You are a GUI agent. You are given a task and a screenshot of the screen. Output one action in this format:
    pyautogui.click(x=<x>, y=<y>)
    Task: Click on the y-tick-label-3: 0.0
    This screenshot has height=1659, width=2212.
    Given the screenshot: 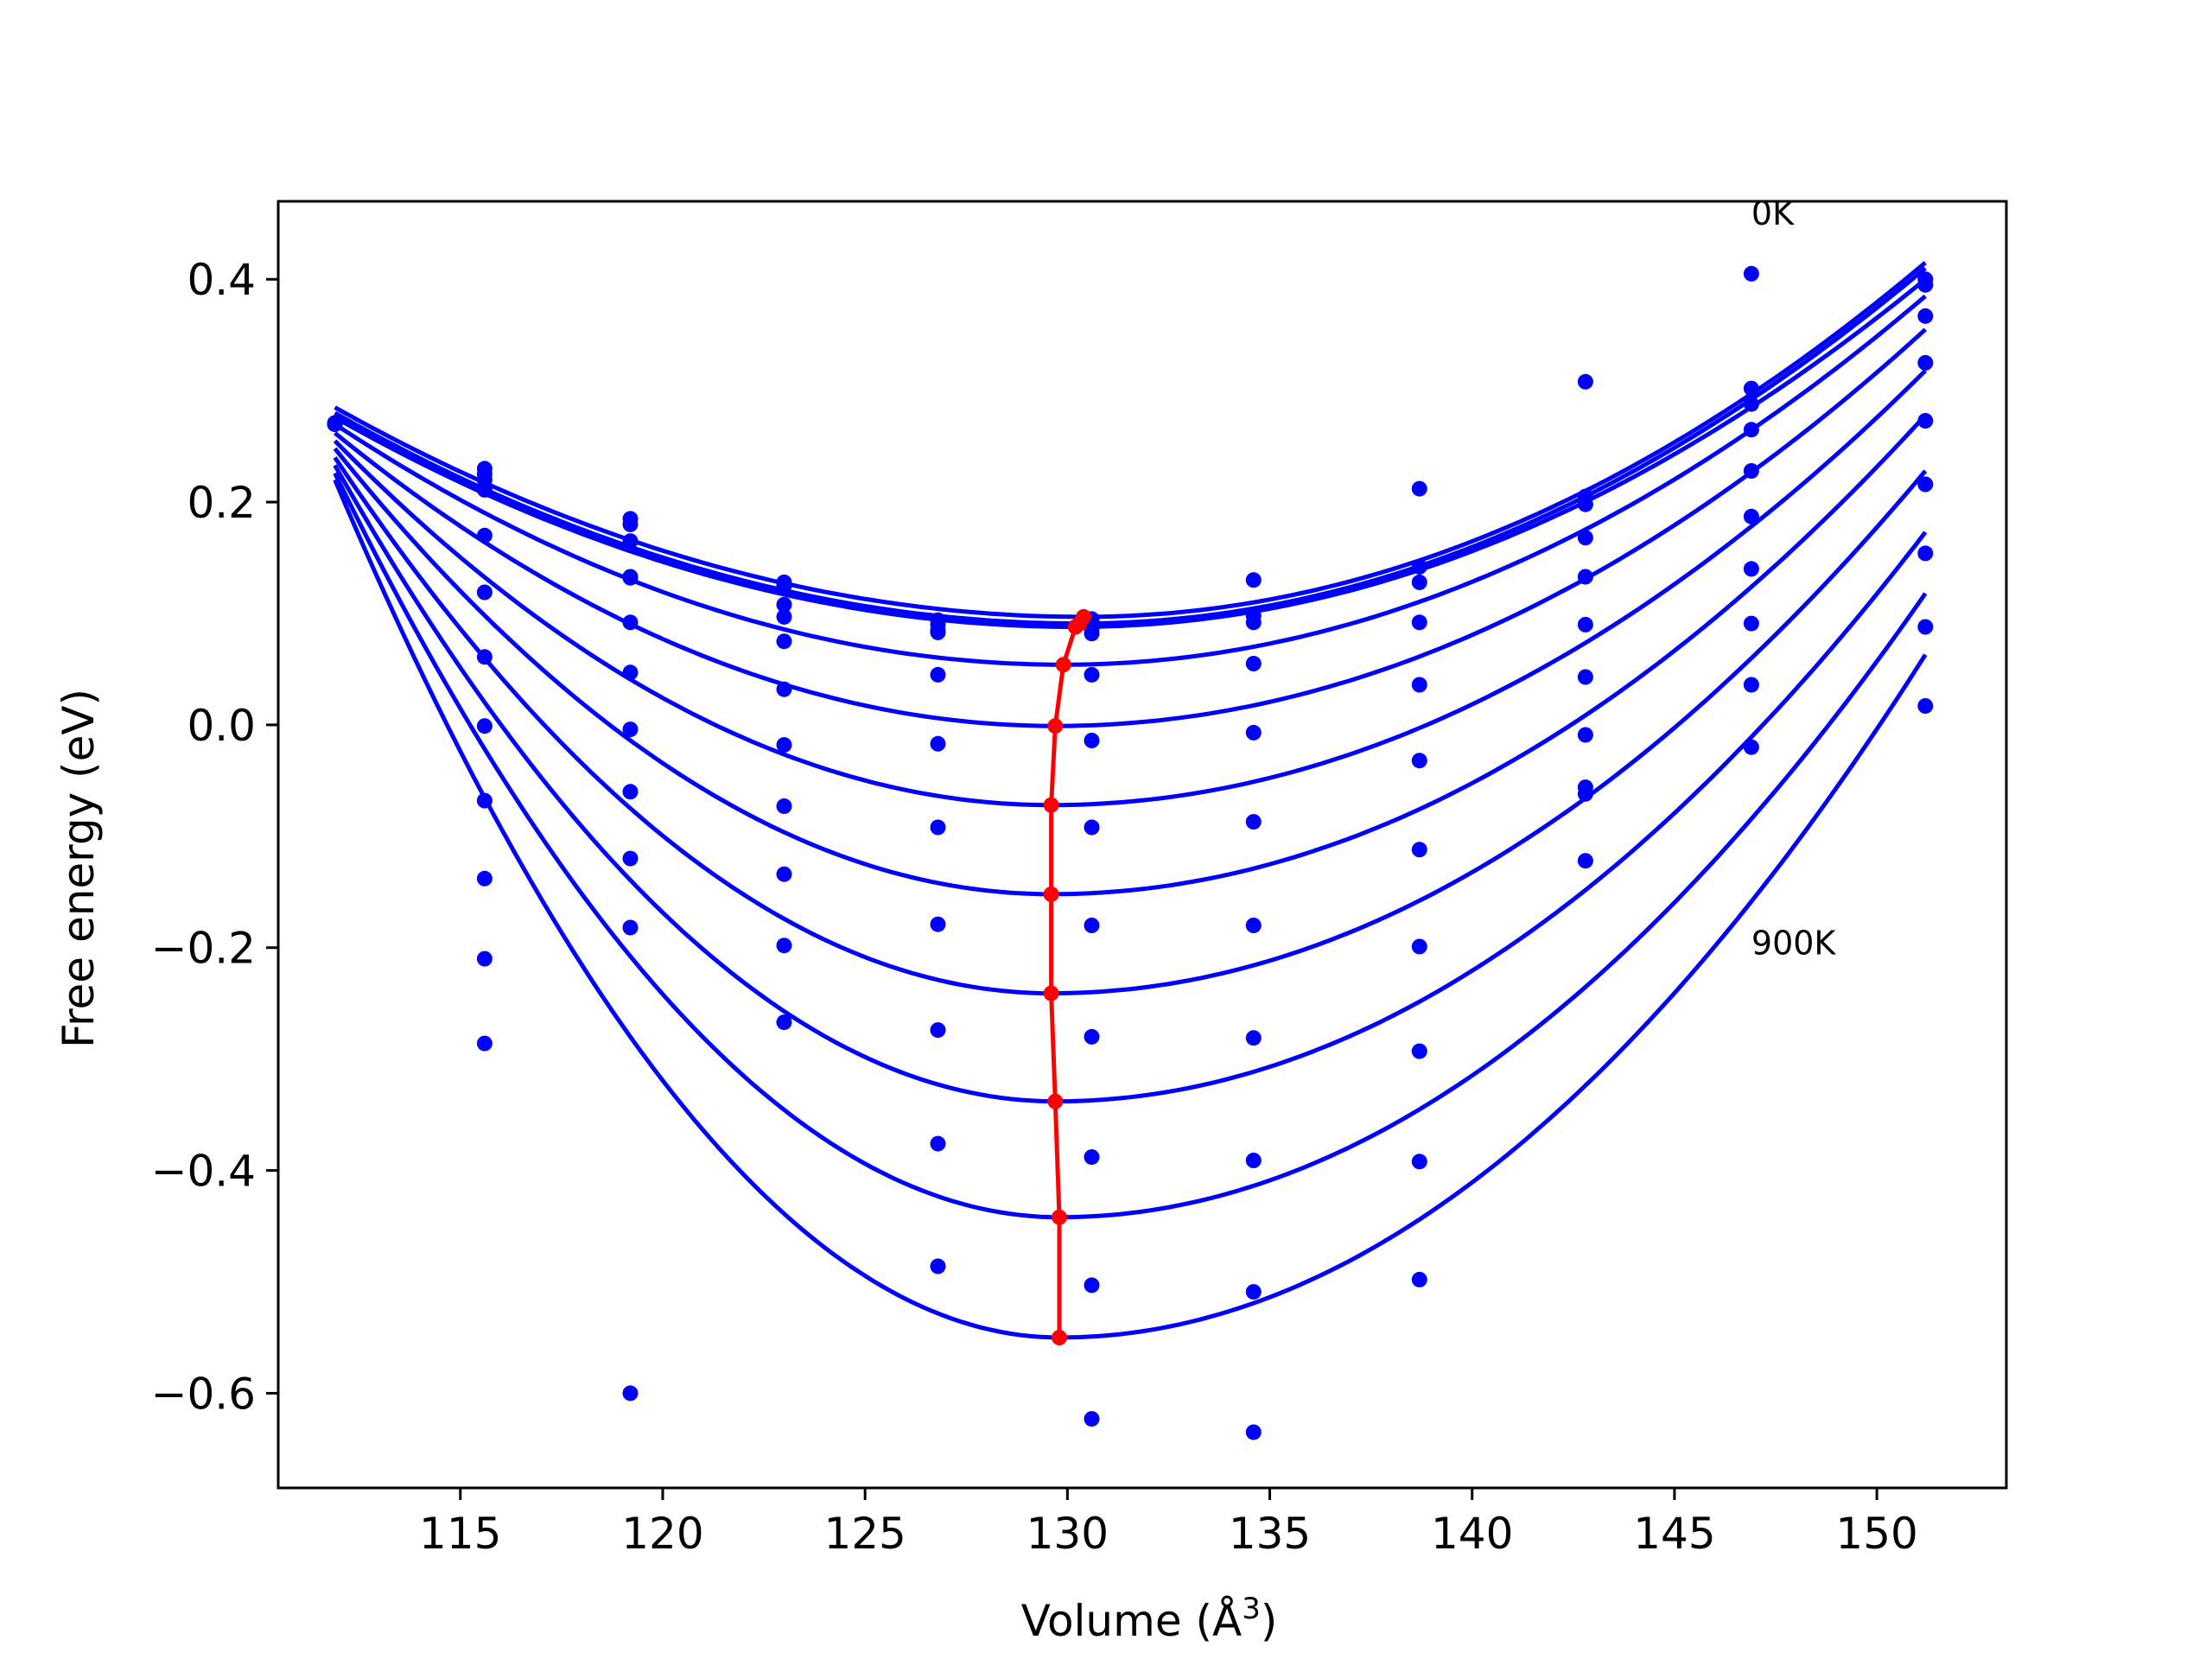 What is the action you would take?
    pyautogui.click(x=221, y=726)
    